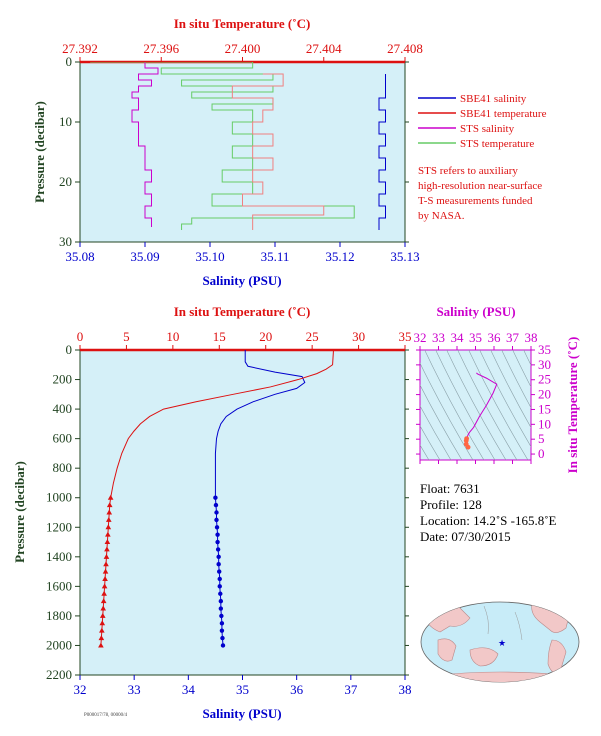  I want to click on y-tick-label: 20, so click(65, 181).